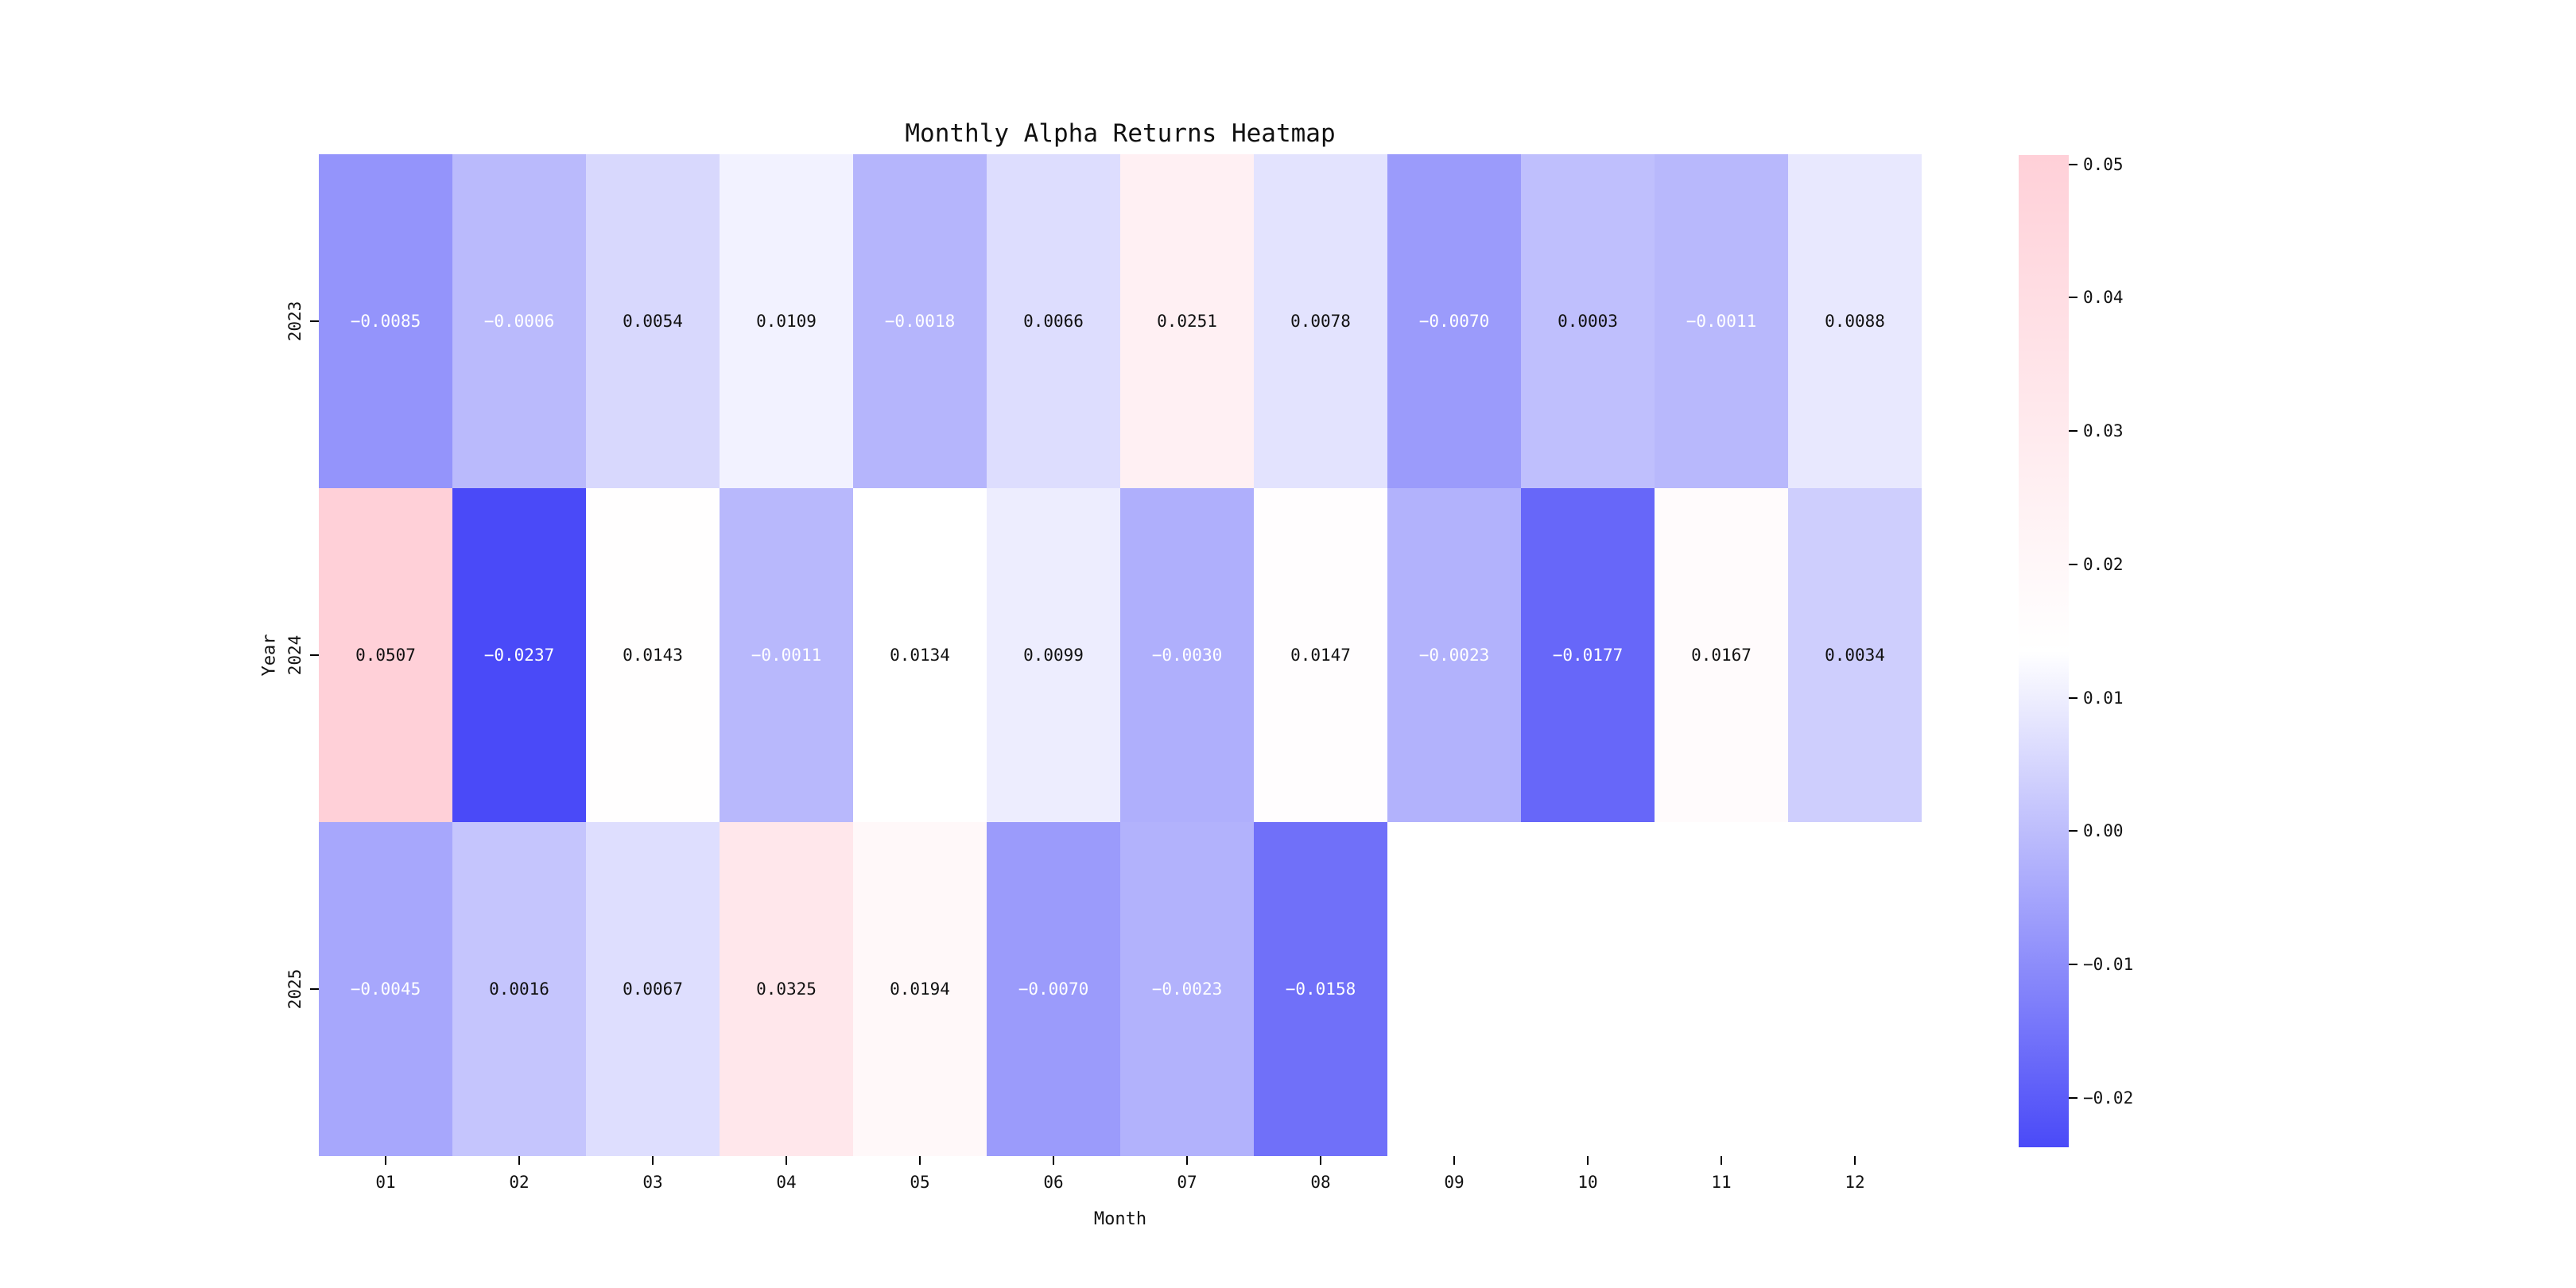 The image size is (2576, 1288). I want to click on cell-annotation: 0.0088, so click(1855, 322).